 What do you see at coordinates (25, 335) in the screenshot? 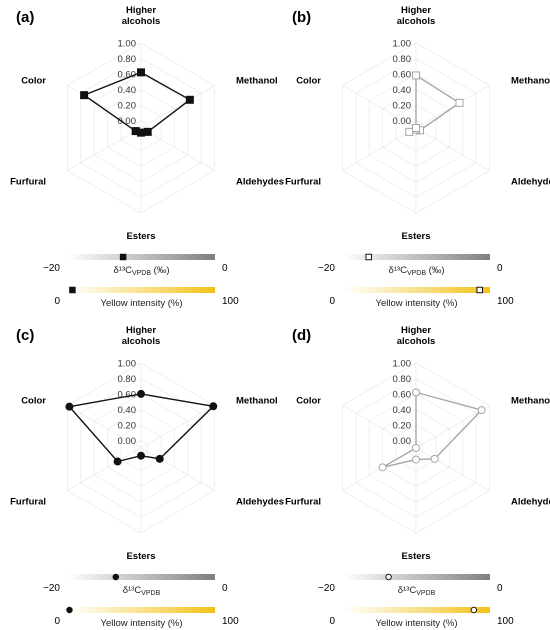
I see `panel-label: (c)` at bounding box center [25, 335].